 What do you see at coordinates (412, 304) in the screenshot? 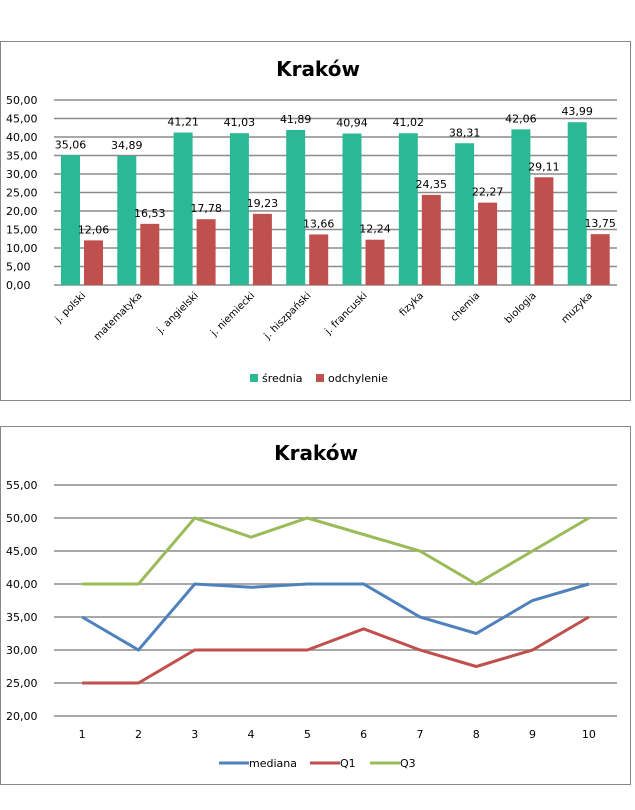
I see `category-label: fizyka` at bounding box center [412, 304].